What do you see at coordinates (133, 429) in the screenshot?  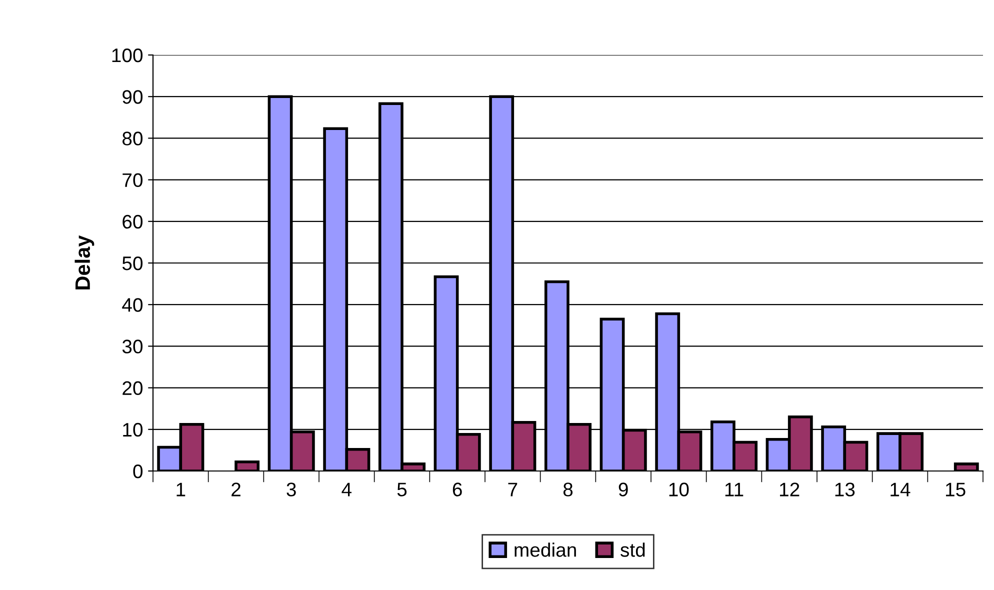 I see `y-tick-label: 10` at bounding box center [133, 429].